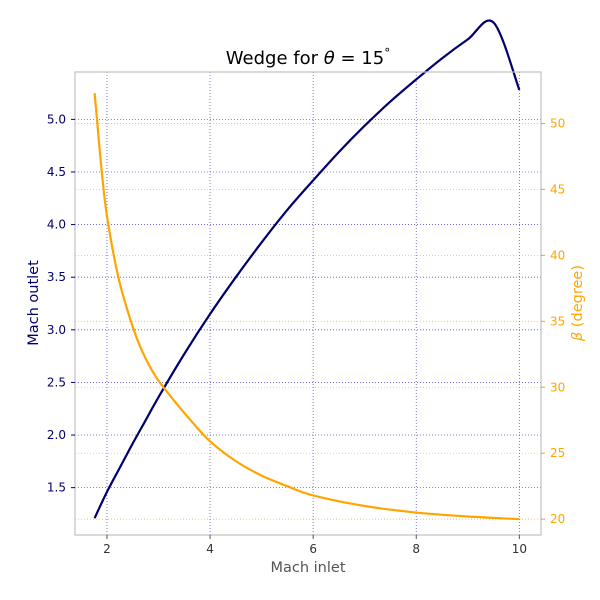  Describe the element at coordinates (275, 58) in the screenshot. I see `title-prefix: Wedge for` at that location.